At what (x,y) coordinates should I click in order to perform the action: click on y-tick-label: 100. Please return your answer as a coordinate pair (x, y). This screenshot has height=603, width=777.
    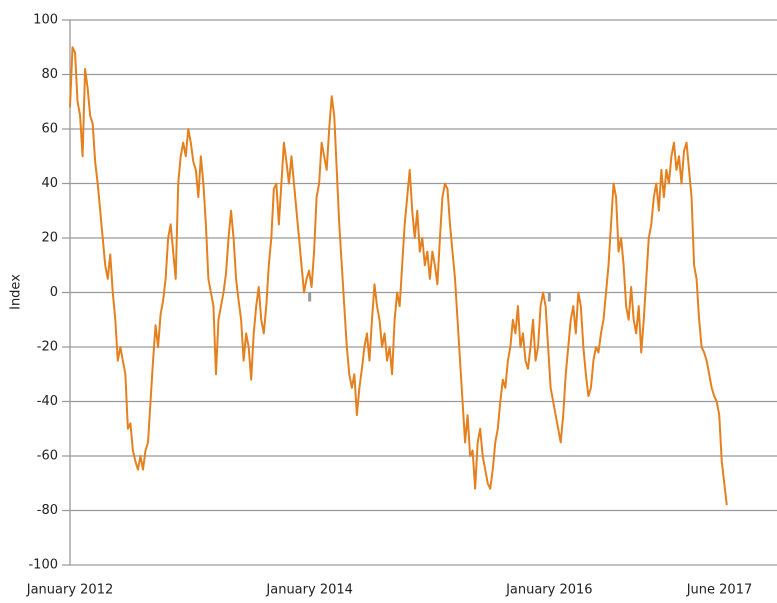
    Looking at the image, I should click on (45, 20).